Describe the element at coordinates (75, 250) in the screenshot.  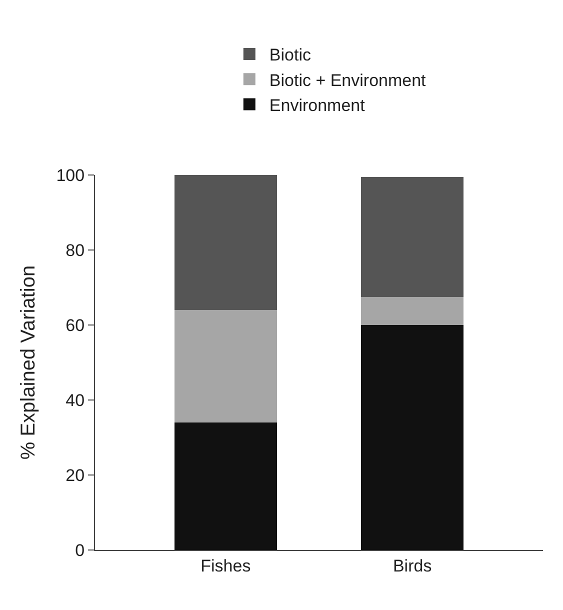
I see `y-tick-label: 80` at that location.